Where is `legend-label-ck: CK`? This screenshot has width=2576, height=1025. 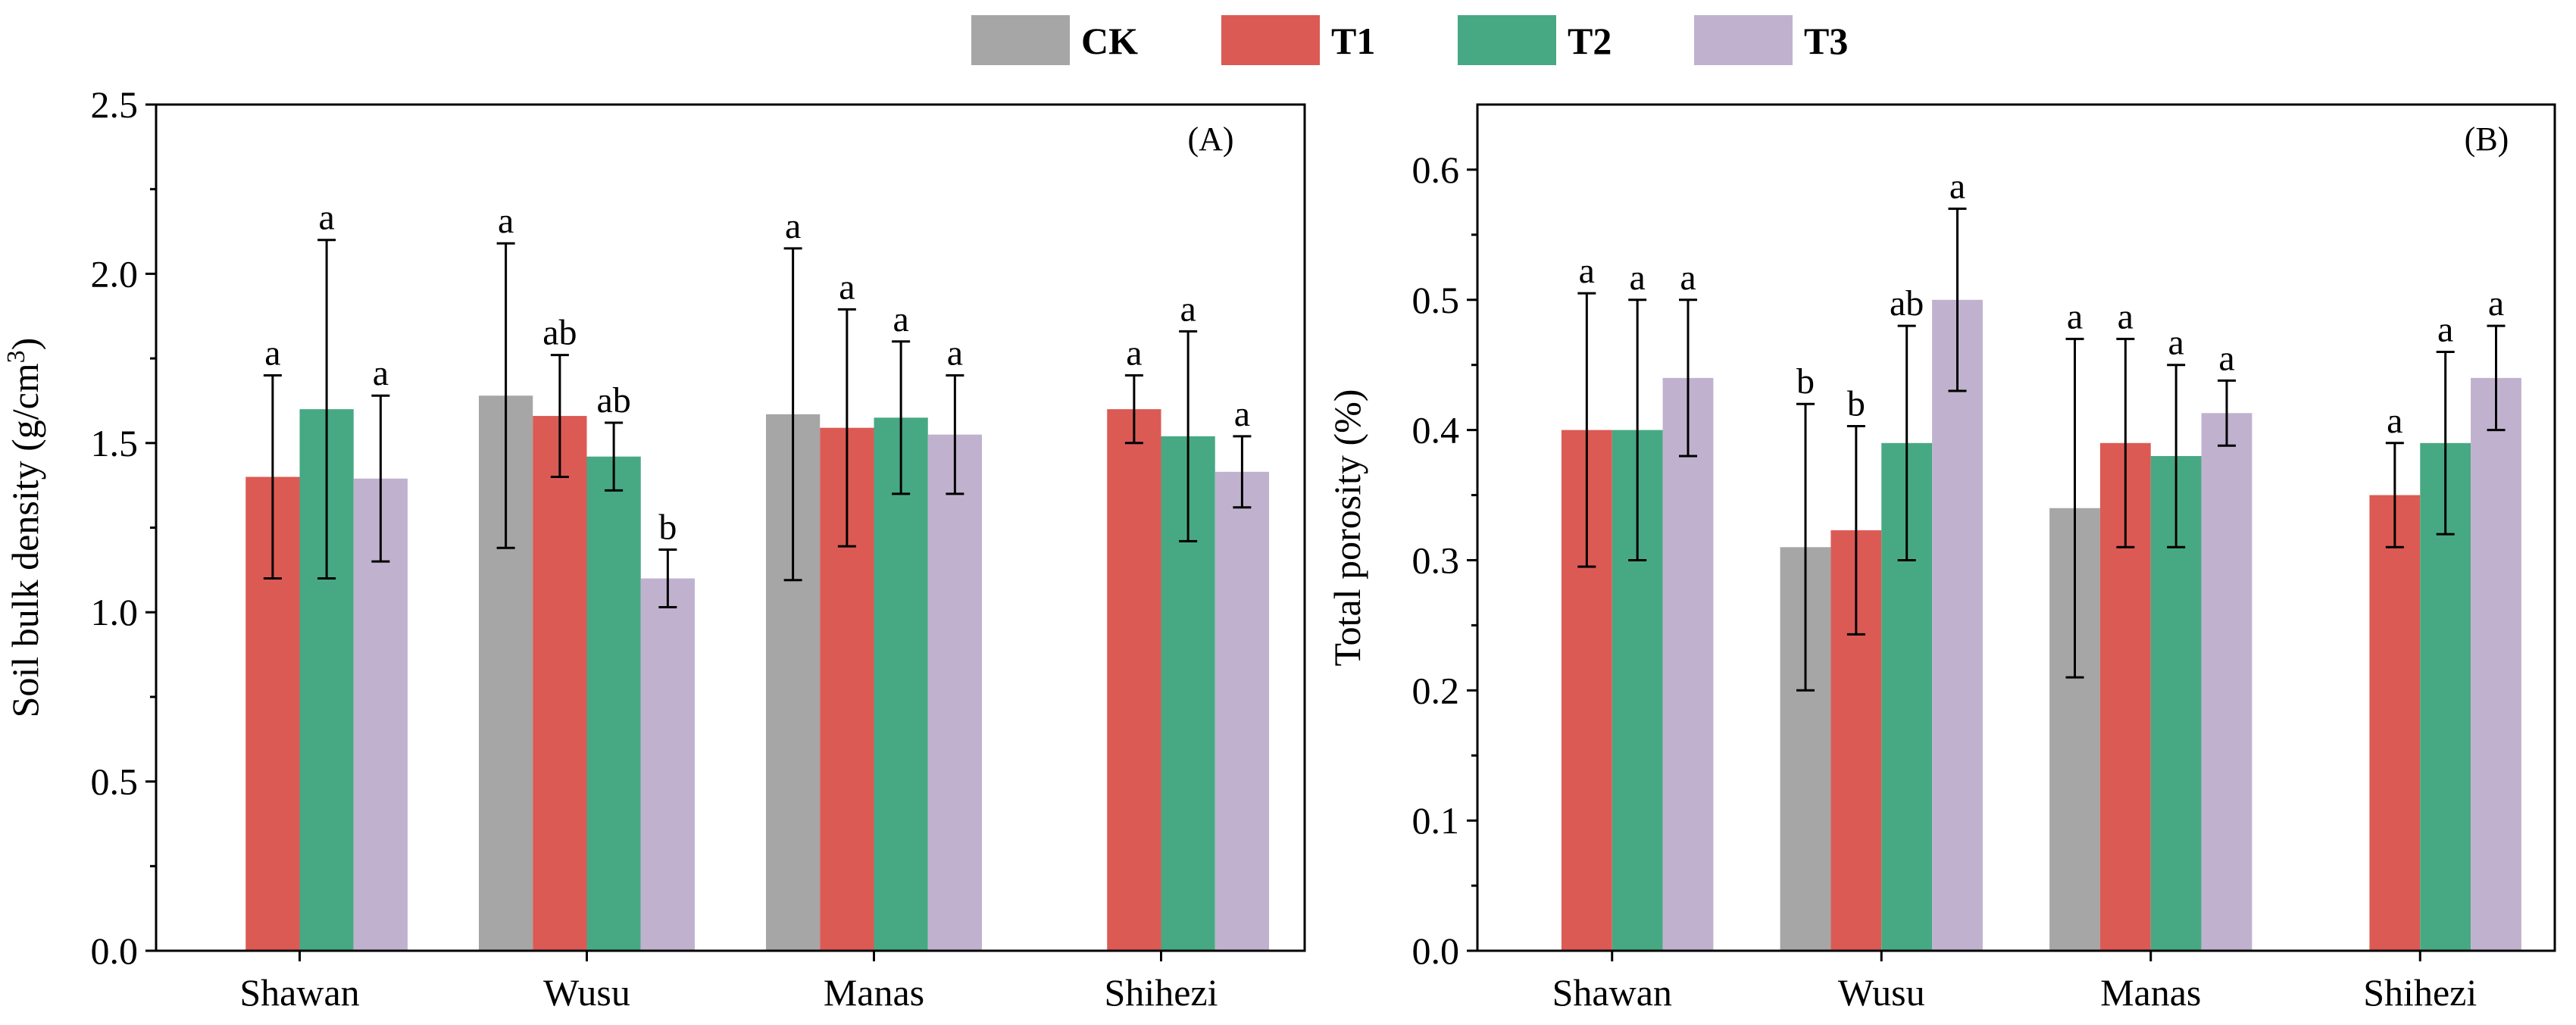
legend-label-ck: CK is located at coordinates (1109, 41).